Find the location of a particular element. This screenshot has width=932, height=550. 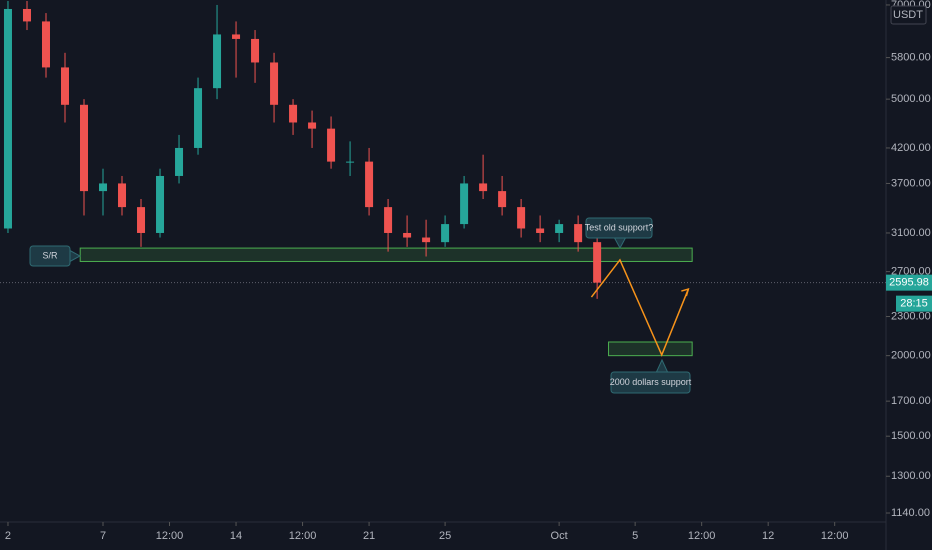

test-callout-text: Test old support? is located at coordinates (619, 227).